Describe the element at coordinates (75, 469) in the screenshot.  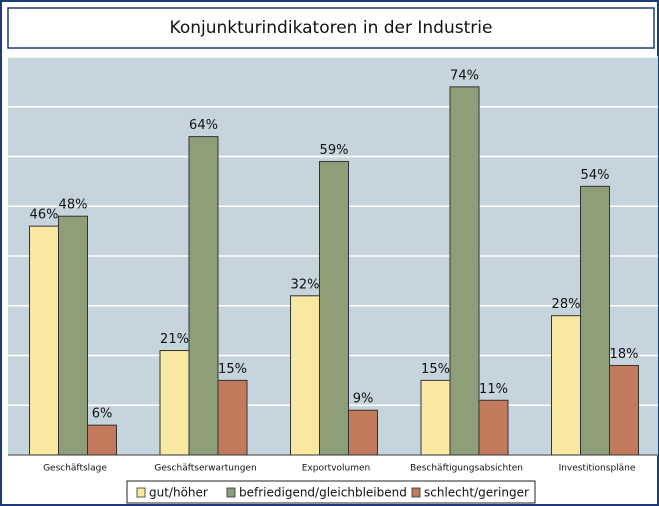
I see `x-tick-label: Geschäftslage` at that location.